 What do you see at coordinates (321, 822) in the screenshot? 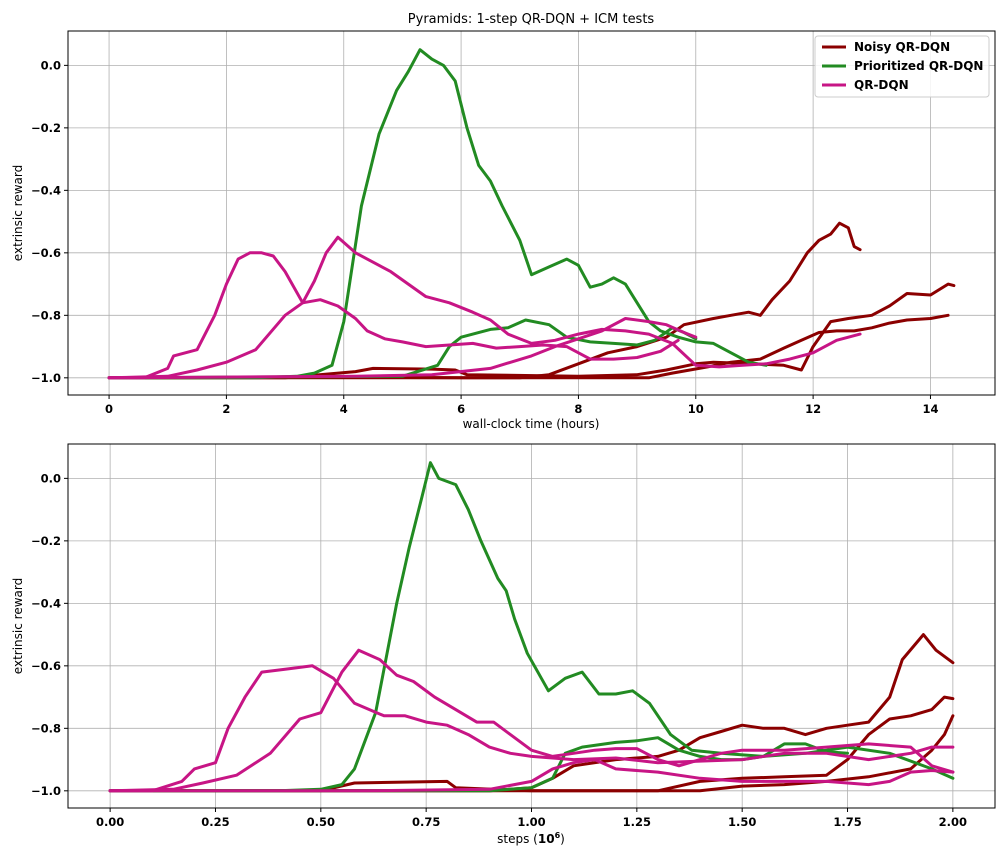
I see `x-tick-label: 0.50` at bounding box center [321, 822].